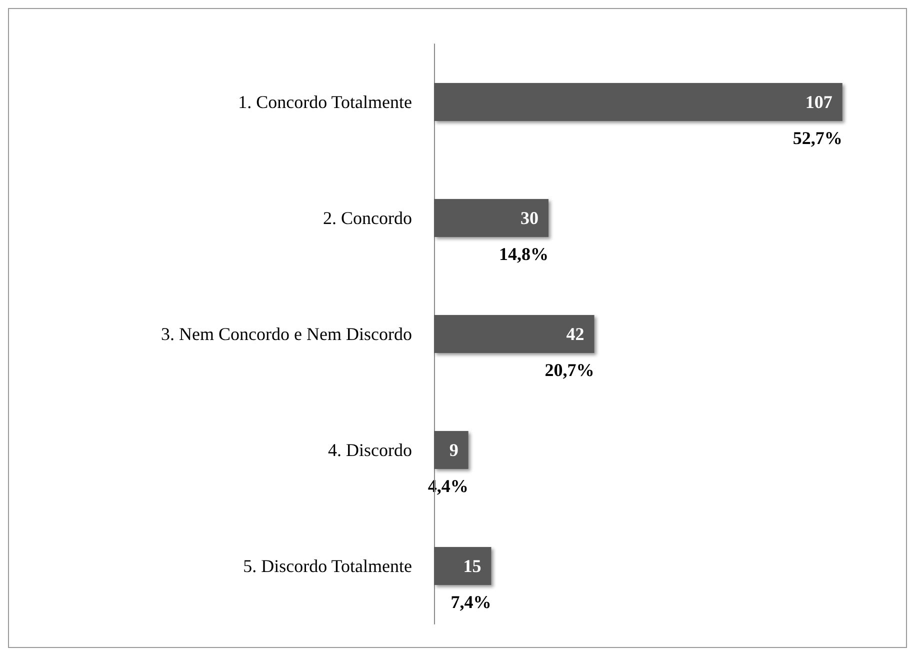  What do you see at coordinates (286, 334) in the screenshot?
I see `y-tick-label: 3. Nem Concordo e Nem Discordo` at bounding box center [286, 334].